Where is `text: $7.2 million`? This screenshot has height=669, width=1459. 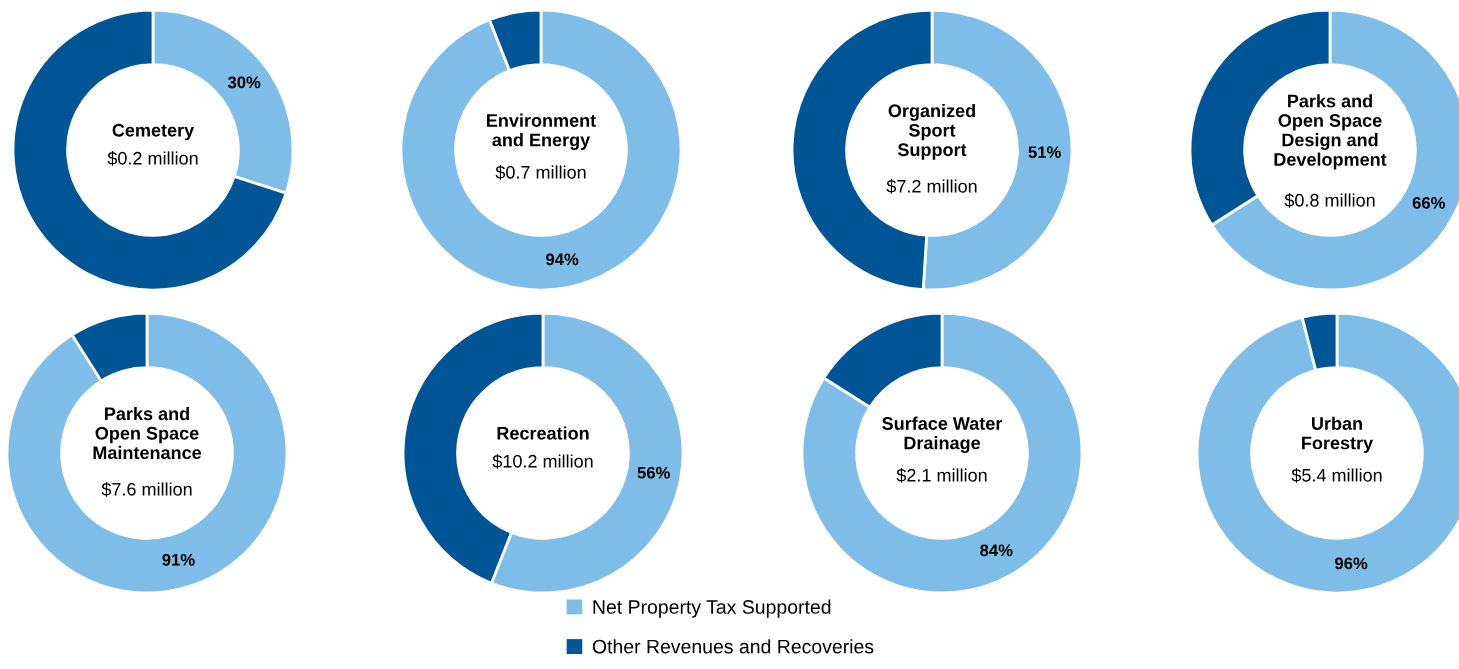
text: $7.2 million is located at coordinates (931, 186).